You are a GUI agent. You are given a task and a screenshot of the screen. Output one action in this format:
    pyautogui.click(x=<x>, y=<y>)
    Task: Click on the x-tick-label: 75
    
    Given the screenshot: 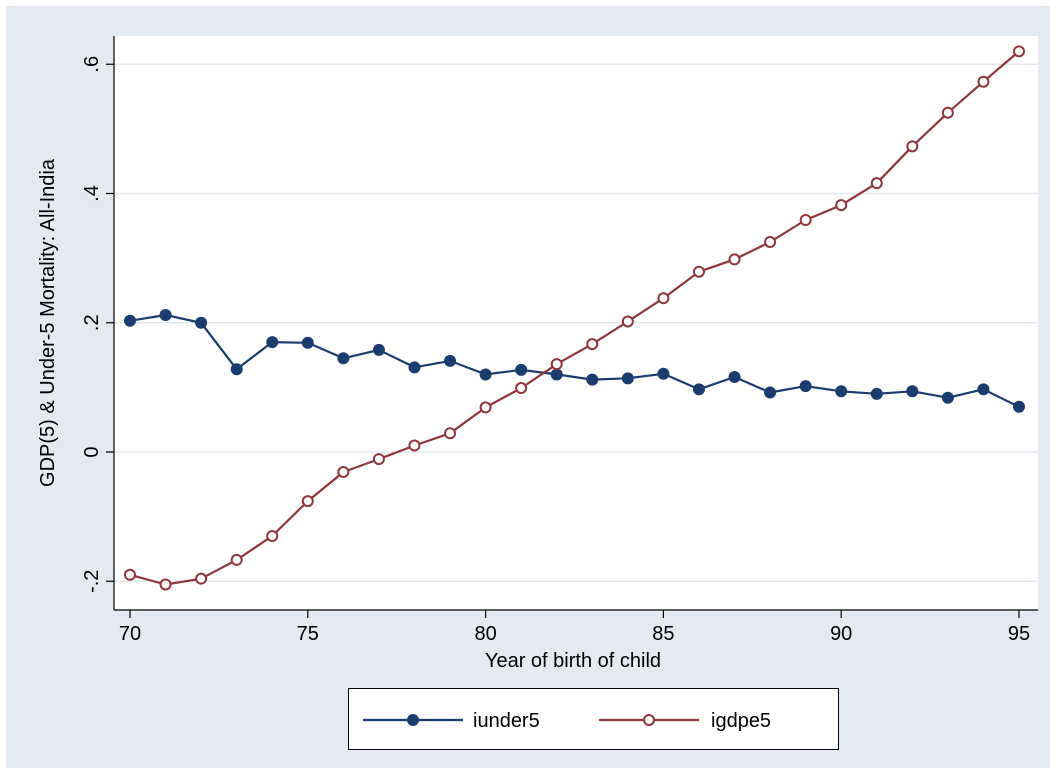 What is the action you would take?
    pyautogui.click(x=308, y=634)
    